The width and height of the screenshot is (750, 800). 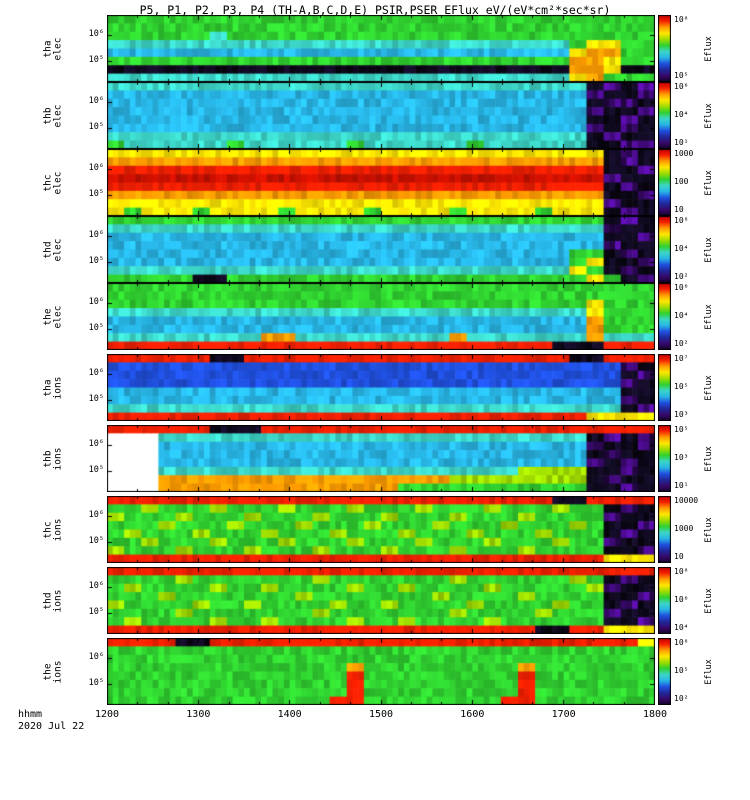 I want to click on panel-label-thb-ions: thb ions, so click(x=53, y=458).